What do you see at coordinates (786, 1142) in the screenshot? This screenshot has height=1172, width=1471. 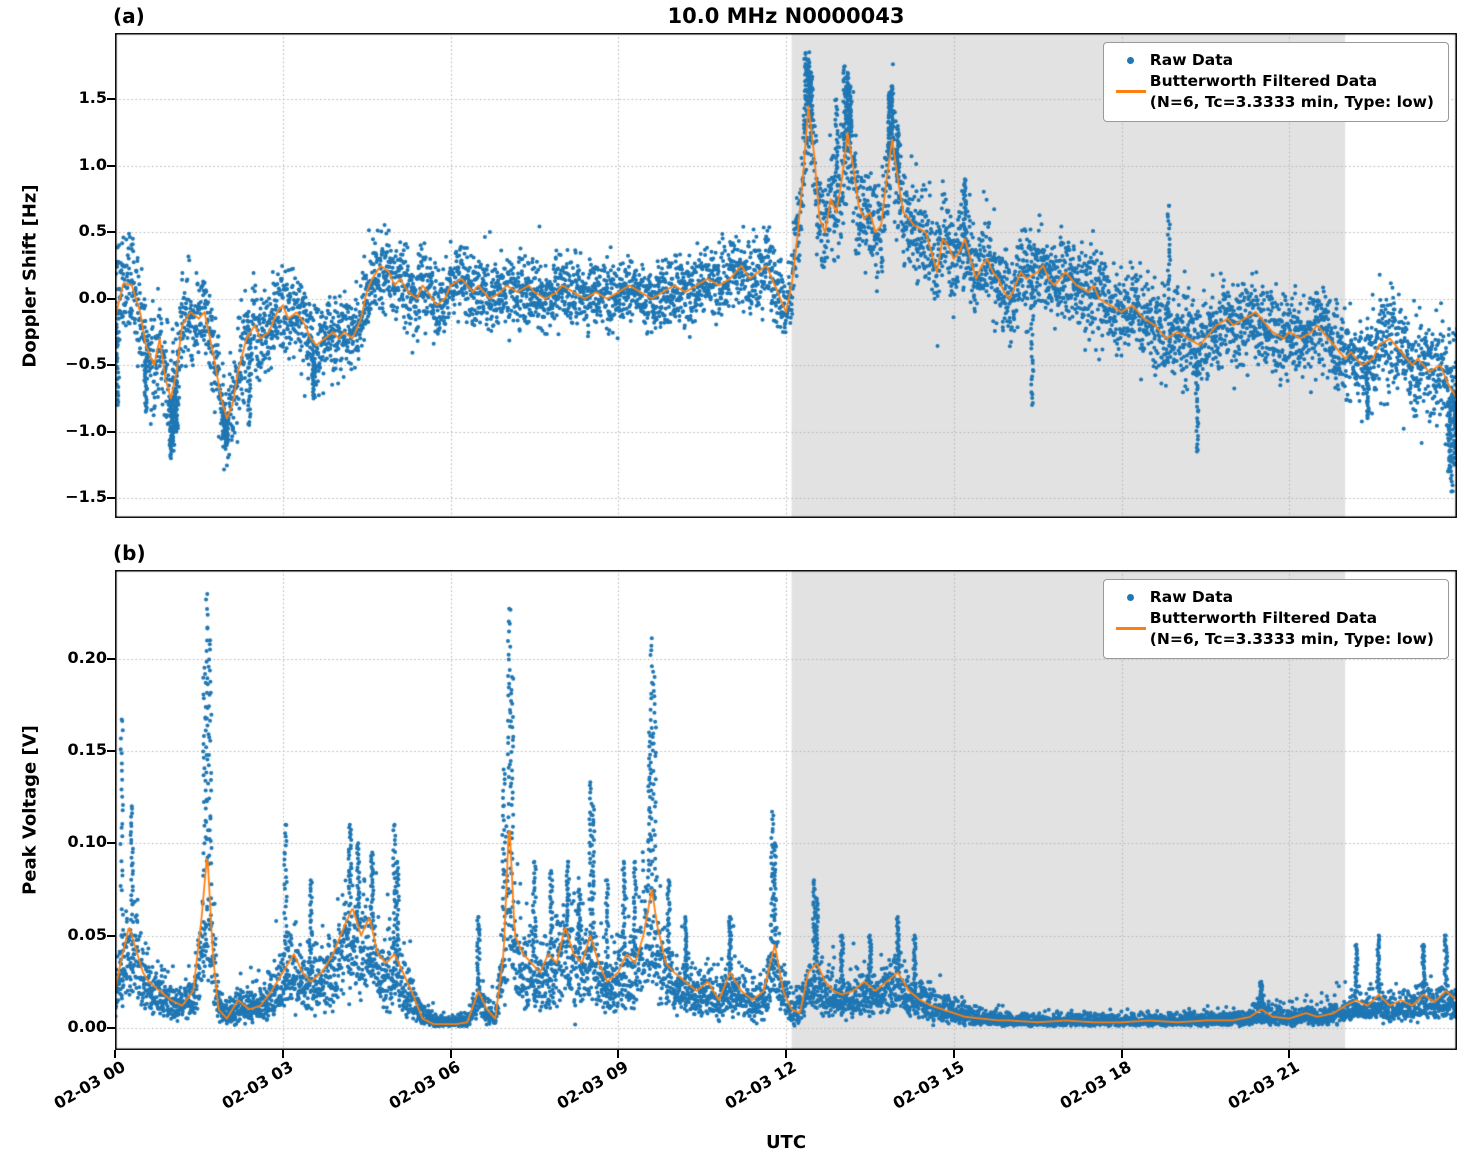 I see `x-axis-title: UTC` at bounding box center [786, 1142].